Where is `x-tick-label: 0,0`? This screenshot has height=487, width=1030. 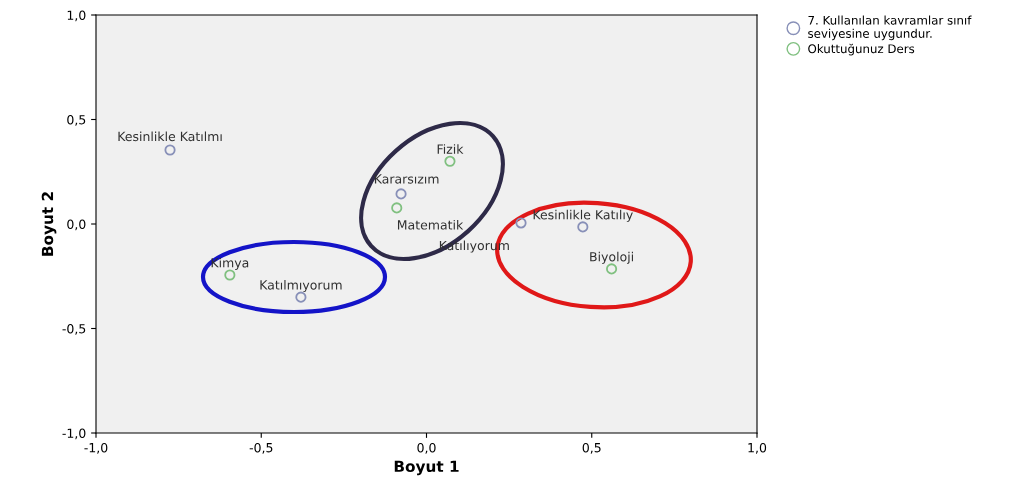 x-tick-label: 0,0 is located at coordinates (426, 448).